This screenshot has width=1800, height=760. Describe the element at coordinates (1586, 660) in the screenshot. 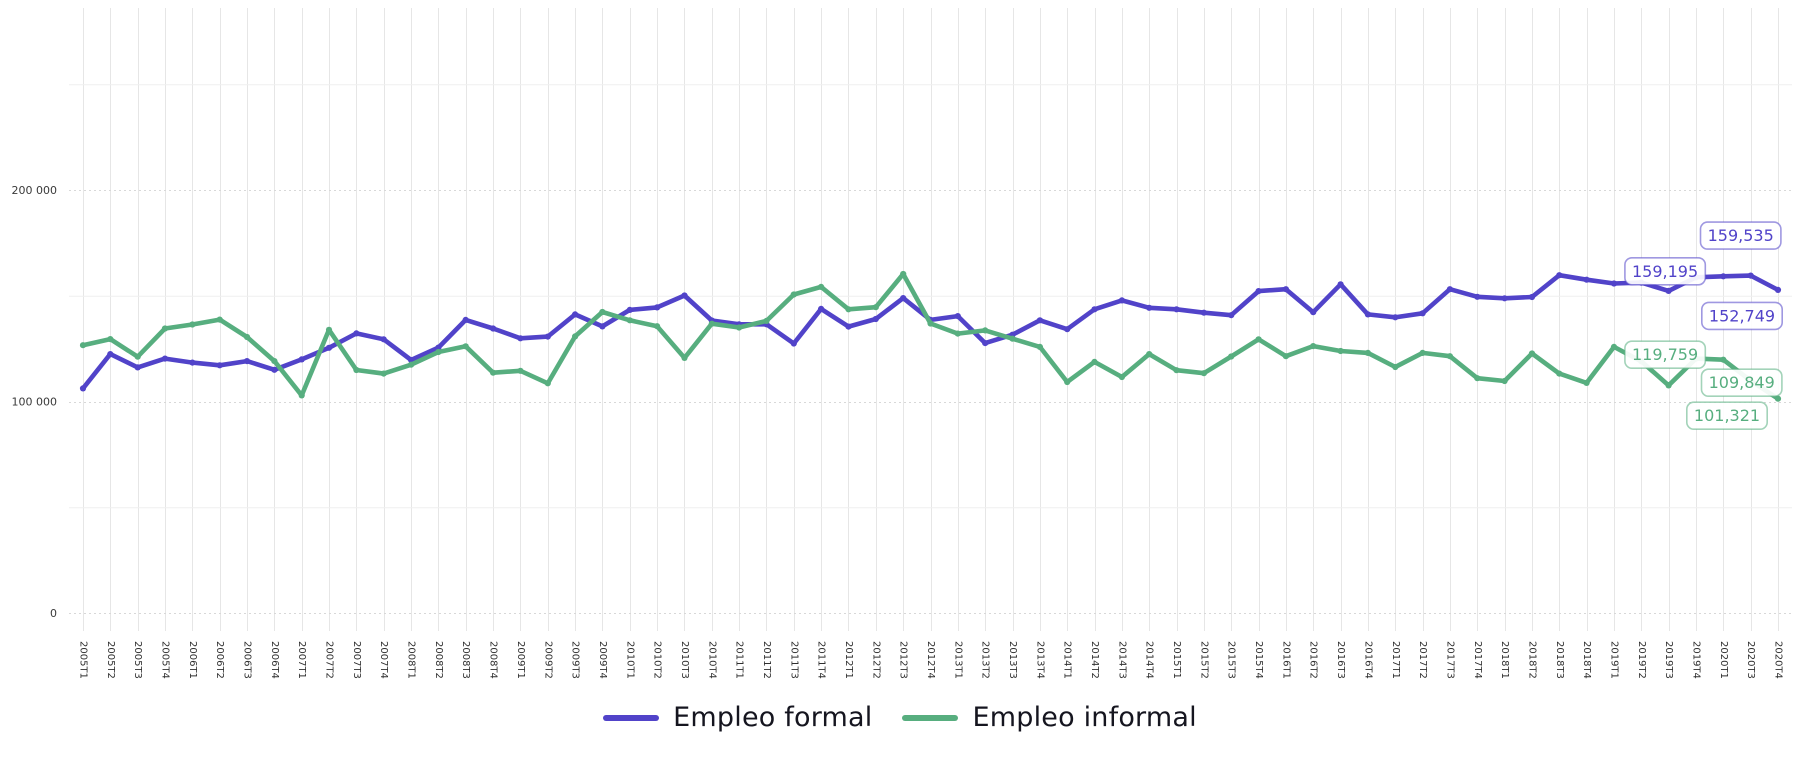

I see `x-tick-label: 2018T4` at that location.